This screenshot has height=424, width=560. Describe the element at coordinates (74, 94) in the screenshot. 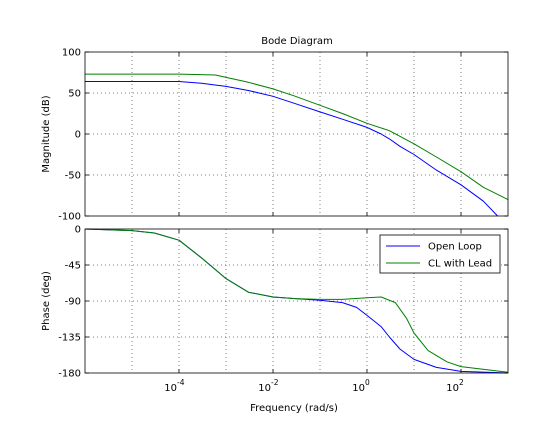

I see `magnitude-ytick-label: 50` at that location.